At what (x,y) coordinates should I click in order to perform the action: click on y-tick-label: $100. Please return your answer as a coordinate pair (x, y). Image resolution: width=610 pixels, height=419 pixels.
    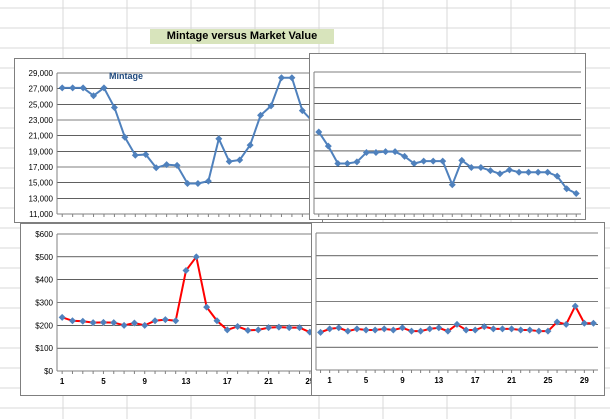
    Looking at the image, I should click on (44, 348).